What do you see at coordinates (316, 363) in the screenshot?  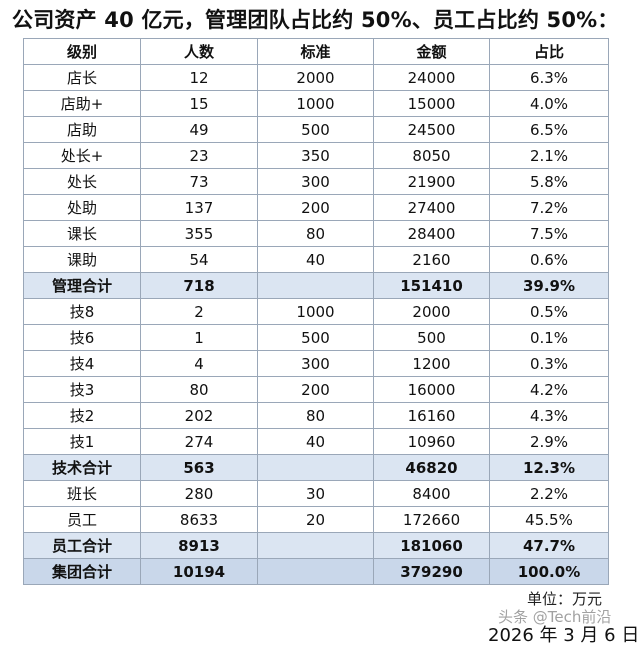 I see `table-row: 技4 4 300 1200 0.3%` at bounding box center [316, 363].